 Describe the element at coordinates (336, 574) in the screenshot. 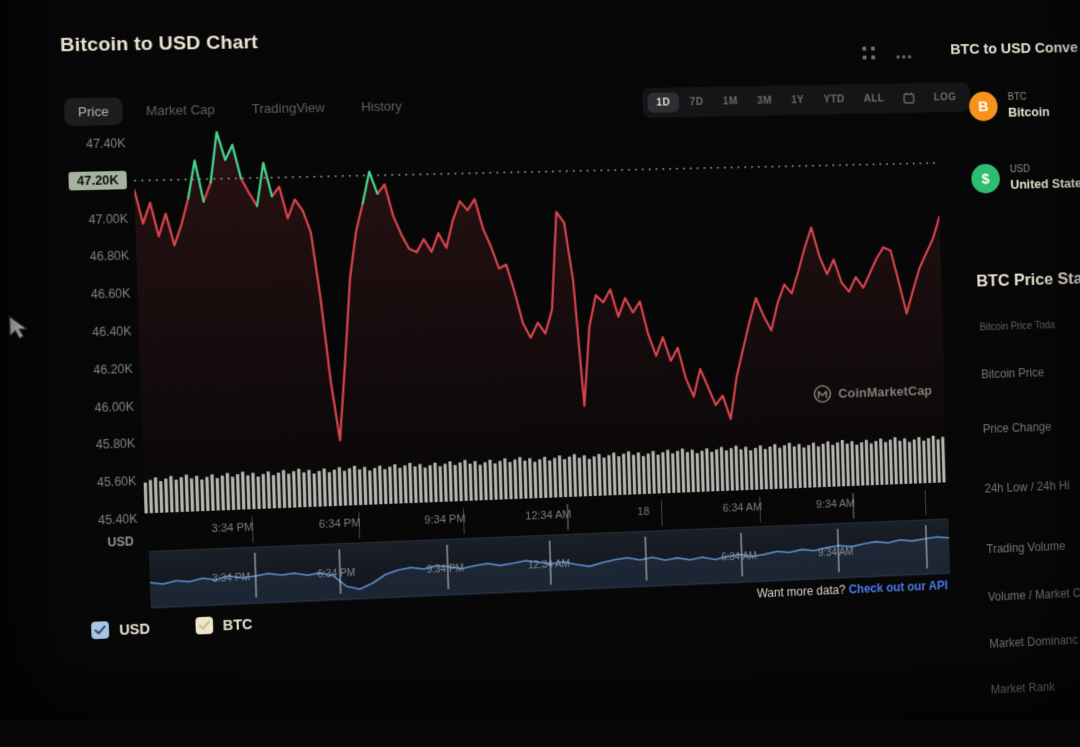

I see `navigator-label: 6:34 PM` at that location.